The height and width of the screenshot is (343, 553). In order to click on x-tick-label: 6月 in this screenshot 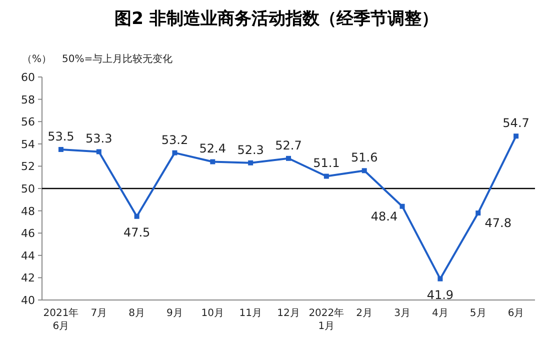, I will do `click(516, 313)`.